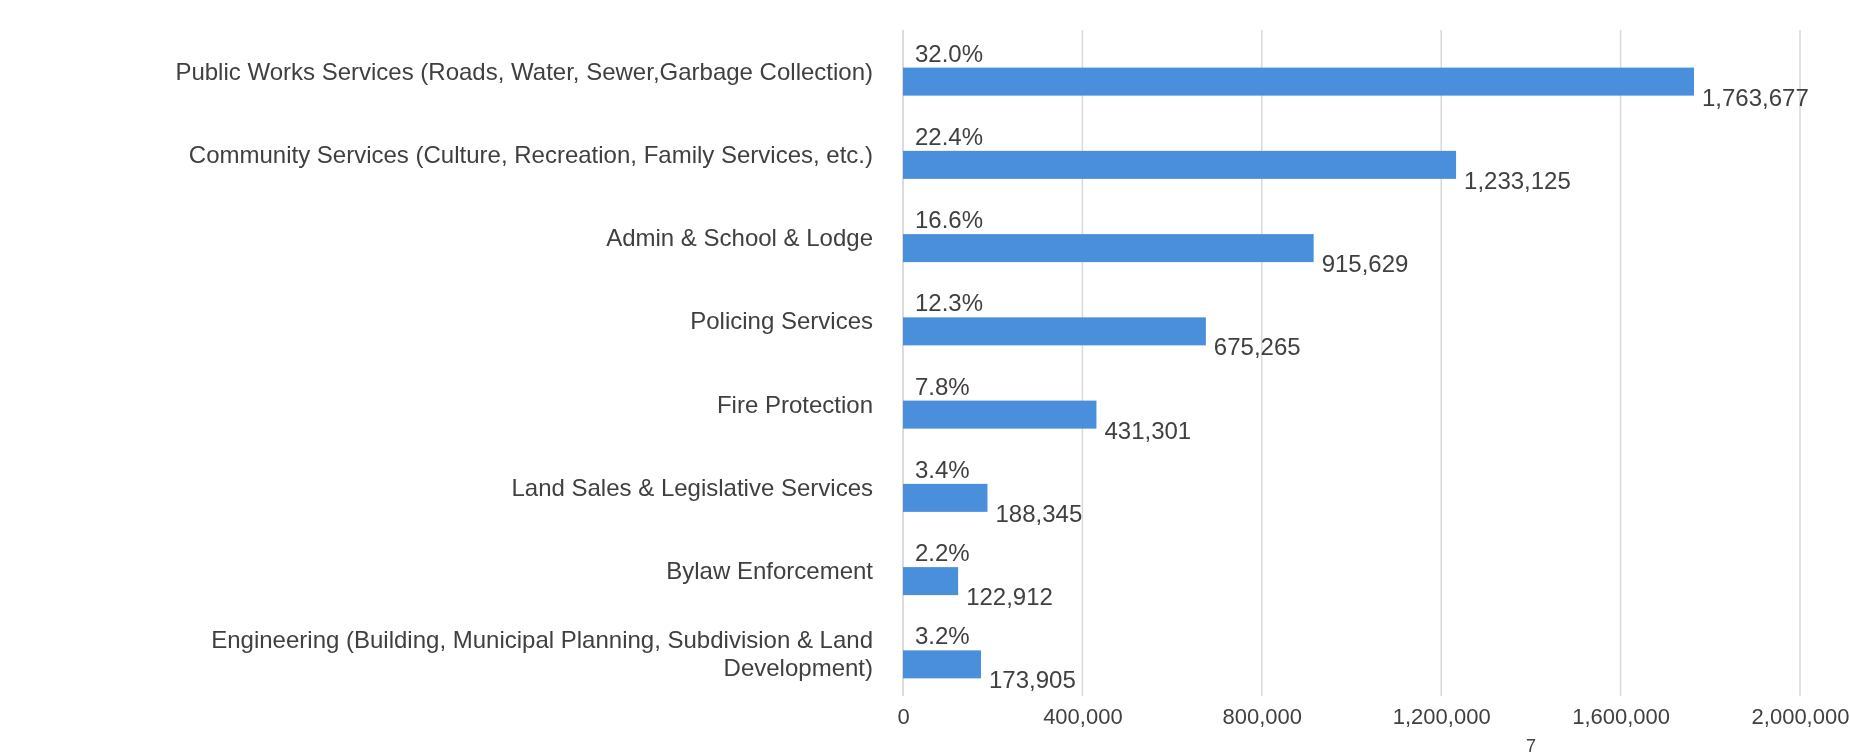 The image size is (1850, 756). I want to click on annotation: 32.0%, so click(949, 53).